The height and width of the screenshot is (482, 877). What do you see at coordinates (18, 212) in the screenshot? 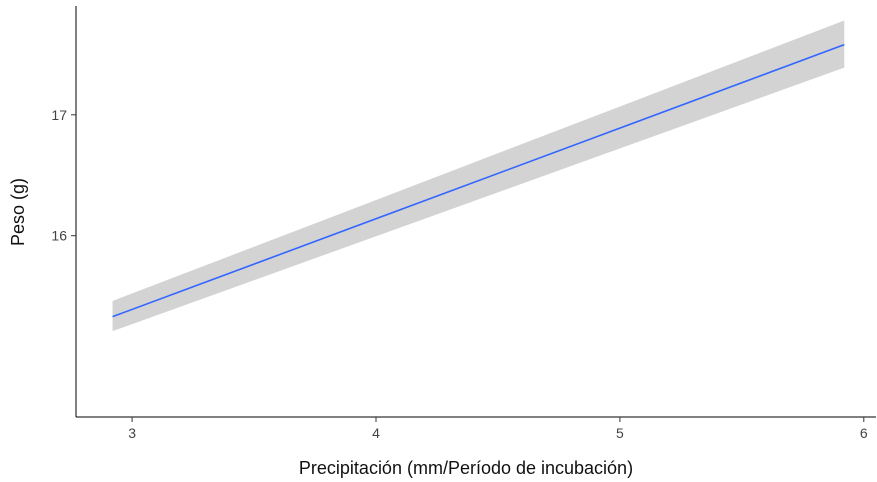
I see `y-axis-title: Peso (g)` at bounding box center [18, 212].